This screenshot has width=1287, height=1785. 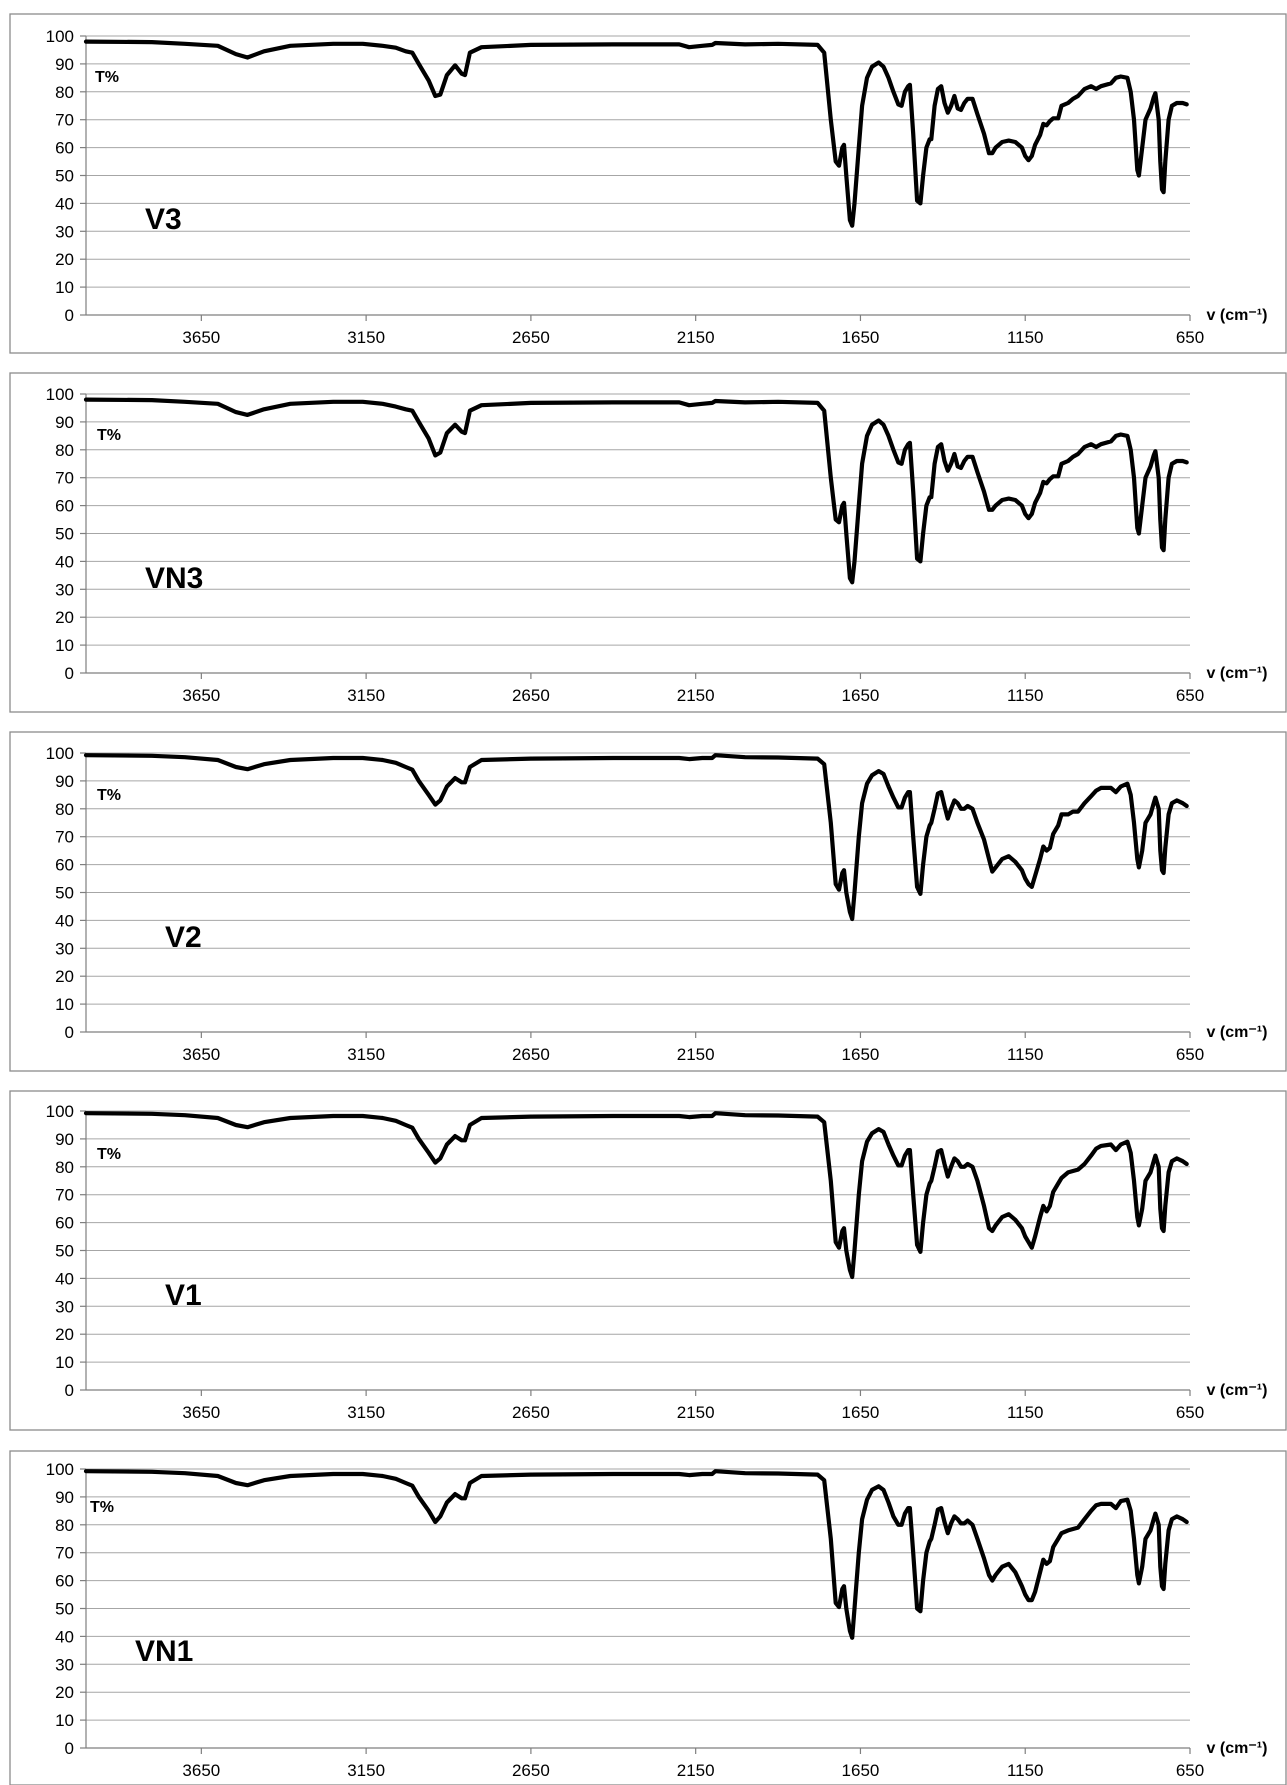 I want to click on sample-label: VN1, so click(x=164, y=1651).